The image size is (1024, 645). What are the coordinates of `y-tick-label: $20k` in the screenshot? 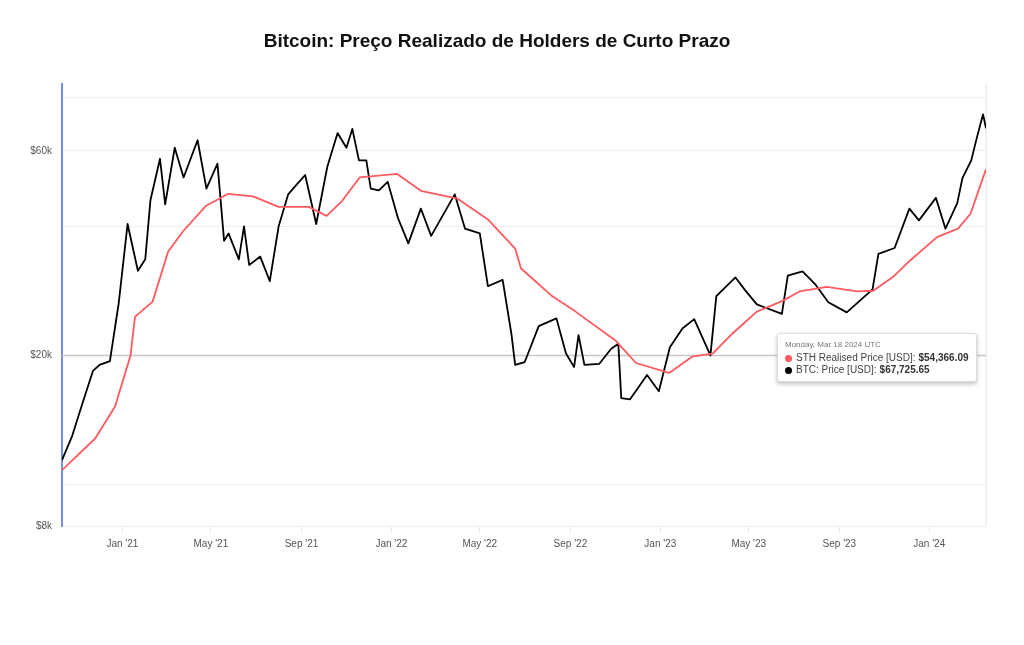 It's located at (41, 355).